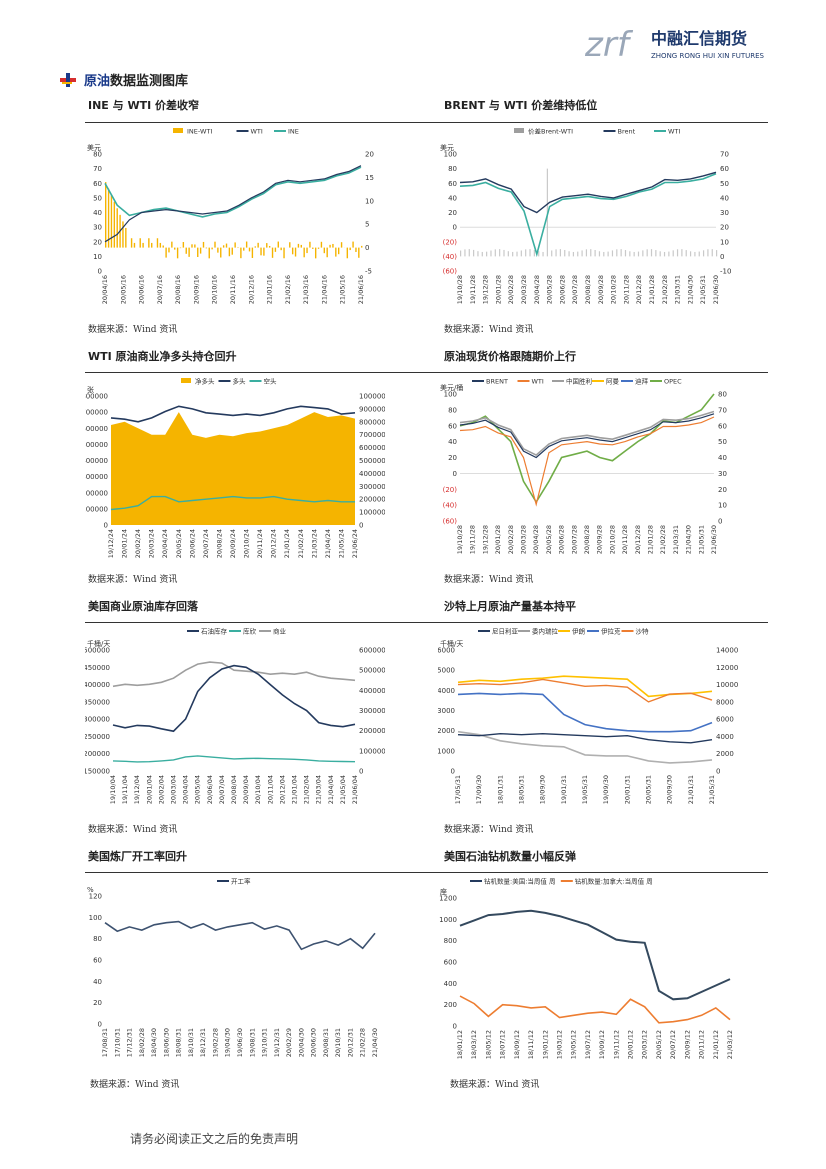 Image resolution: width=826 pixels, height=1169 pixels. What do you see at coordinates (510, 856) in the screenshot?
I see `chart-title-8: 美国石油钻机数量小幅反弹` at bounding box center [510, 856].